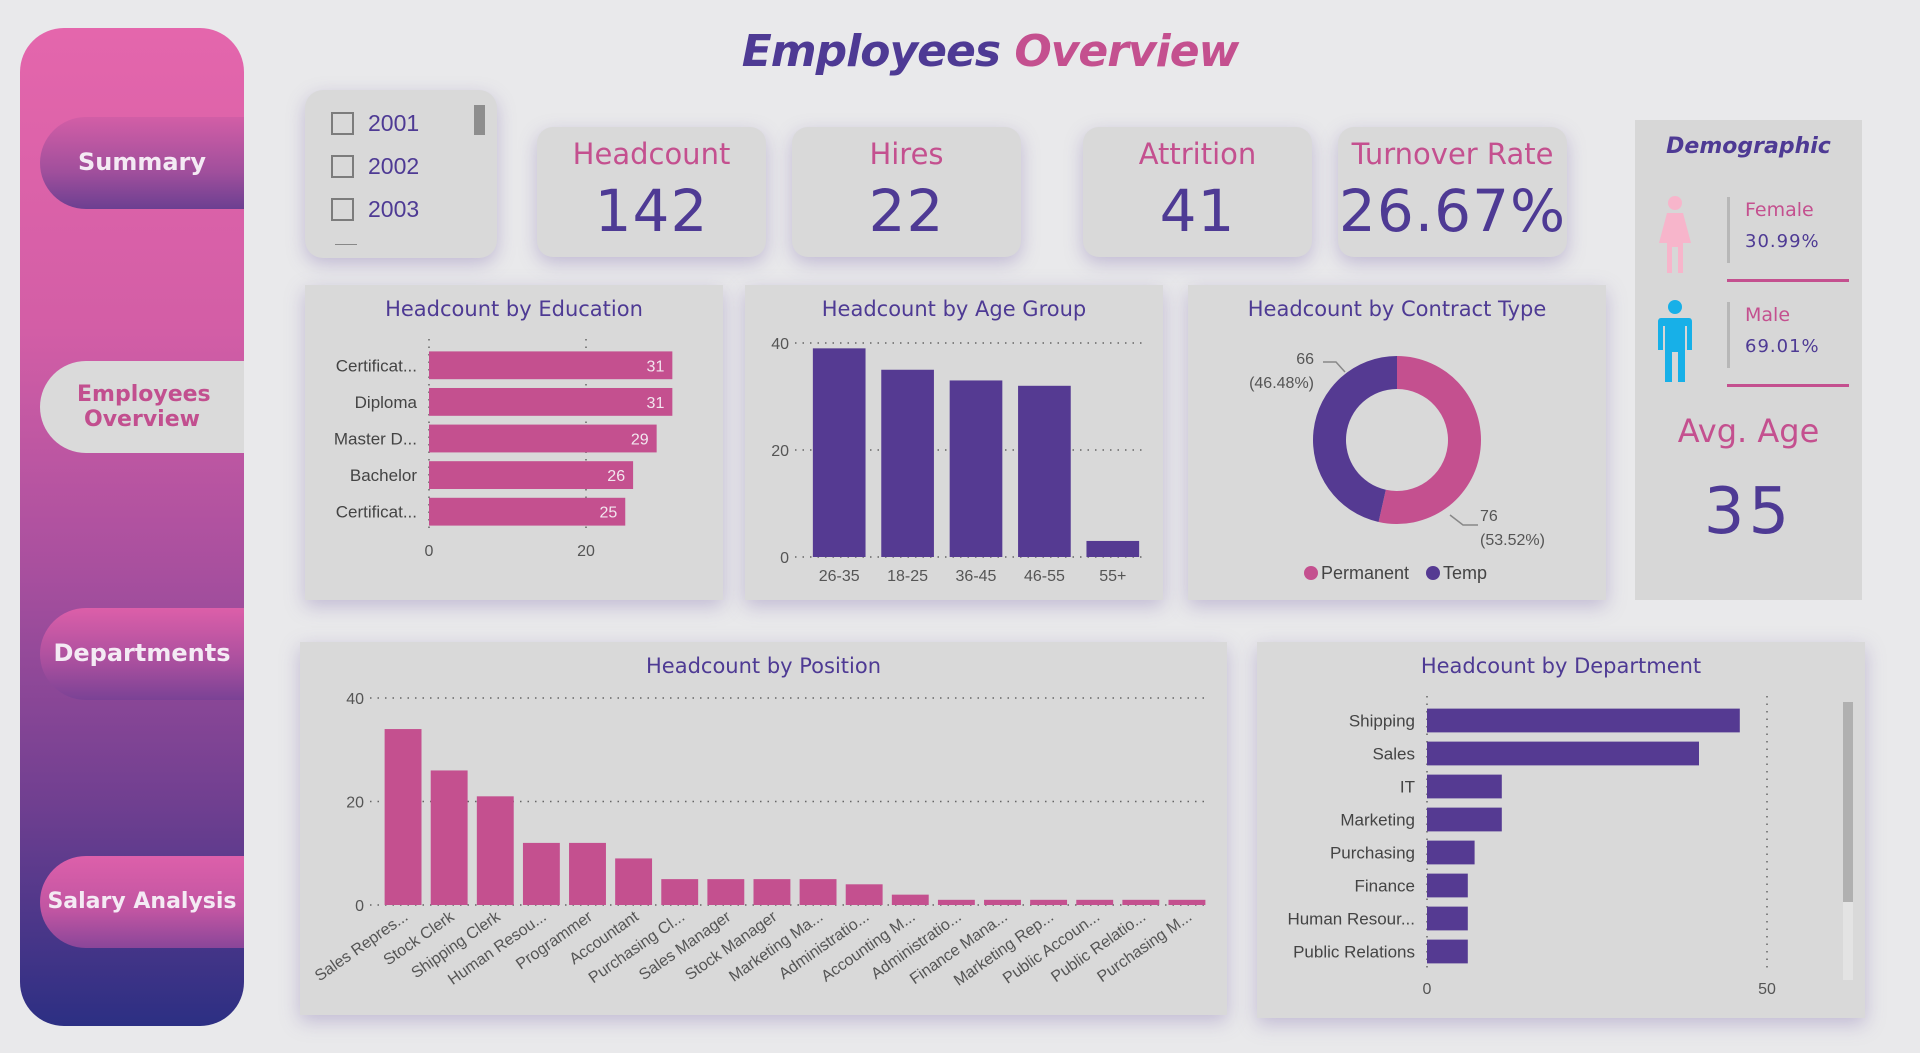 Image resolution: width=1920 pixels, height=1053 pixels. I want to click on page-title-part2: Overview, so click(1126, 51).